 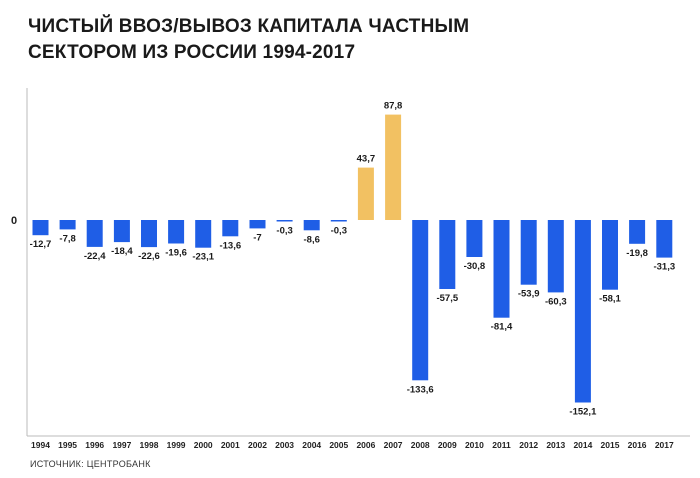 I want to click on chart-title-line-1: ЧИСТЫЙ ВВОЗ/ВЫВОЗ КАПИТАЛА ЧАСТНЫМ, so click(x=249, y=26).